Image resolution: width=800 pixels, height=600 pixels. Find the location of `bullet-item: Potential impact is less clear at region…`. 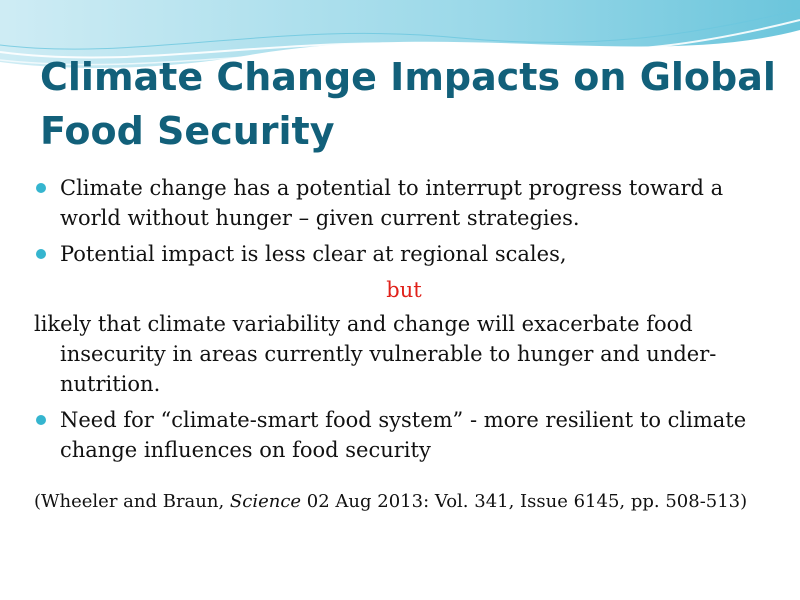

bullet-item: Potential impact is less clear at region… is located at coordinates (404, 254).